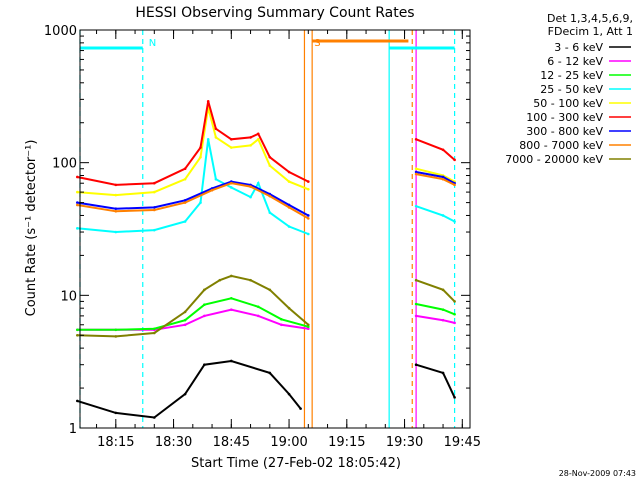  What do you see at coordinates (590, 31) in the screenshot?
I see `legend-title-line: FDecim 1, Att 1` at bounding box center [590, 31].